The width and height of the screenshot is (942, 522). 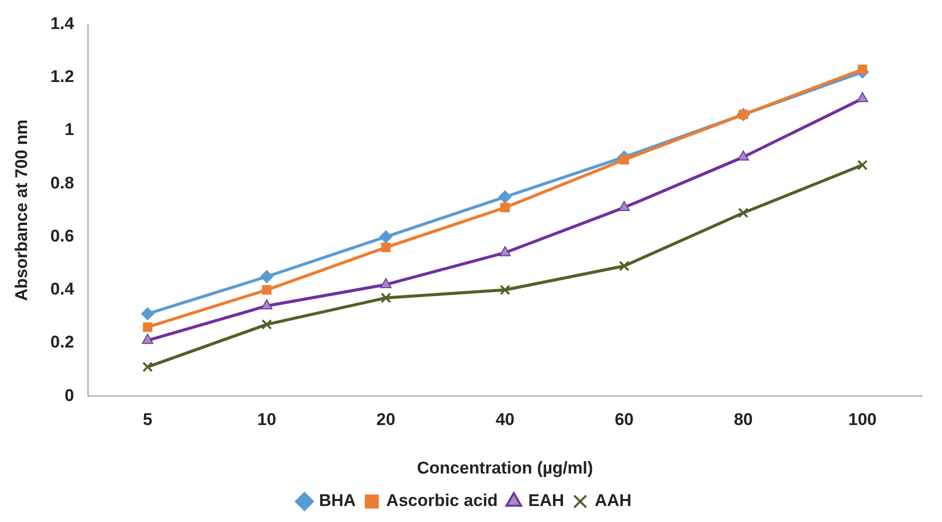 What do you see at coordinates (386, 420) in the screenshot?
I see `x-tick-label: 20` at bounding box center [386, 420].